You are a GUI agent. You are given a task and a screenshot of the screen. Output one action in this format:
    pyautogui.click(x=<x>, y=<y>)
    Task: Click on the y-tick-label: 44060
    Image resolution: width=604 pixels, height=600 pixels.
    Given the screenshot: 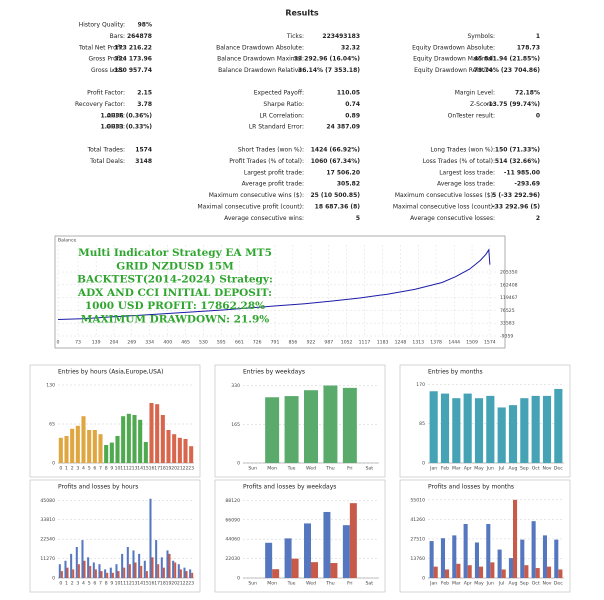 What is the action you would take?
    pyautogui.click(x=232, y=540)
    